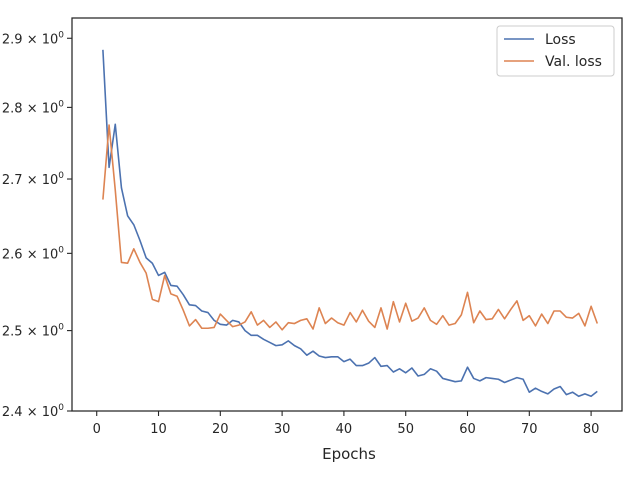  I want to click on legend-entry: Val. loss, so click(573, 62).